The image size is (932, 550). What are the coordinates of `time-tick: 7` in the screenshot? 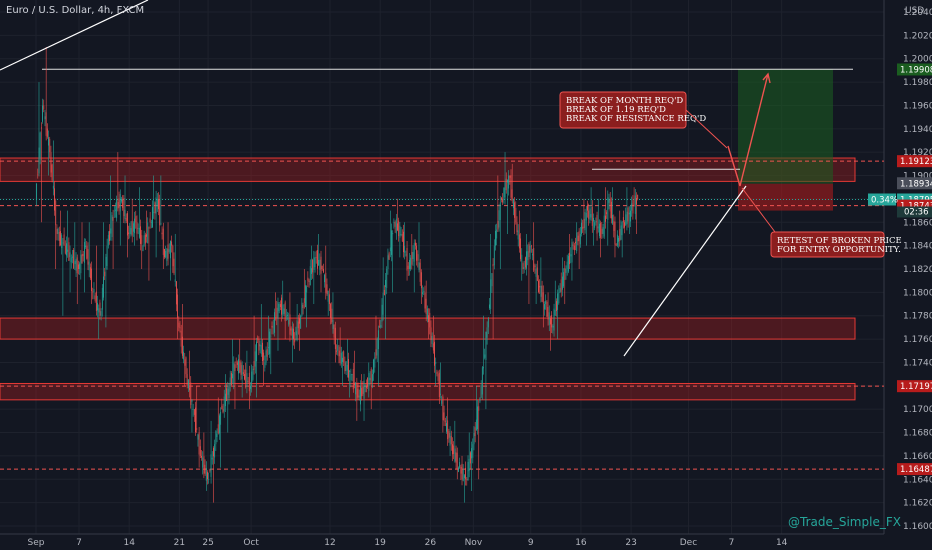 It's located at (79, 543).